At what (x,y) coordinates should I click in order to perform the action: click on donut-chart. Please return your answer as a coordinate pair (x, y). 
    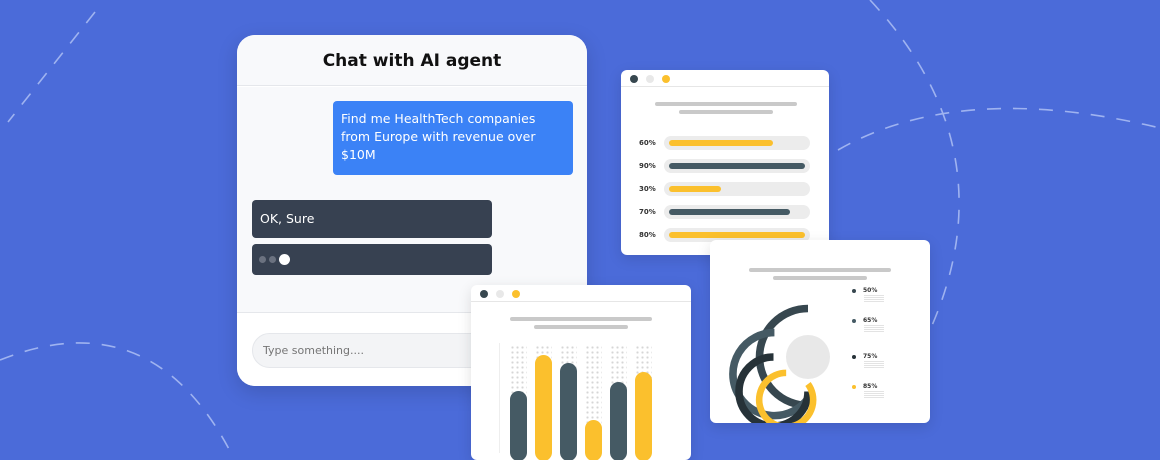
    Looking at the image, I should click on (820, 331).